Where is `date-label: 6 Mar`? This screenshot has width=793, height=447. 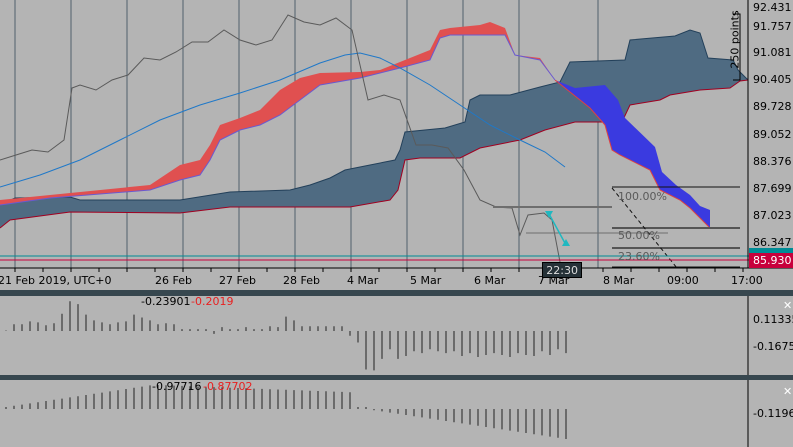
date-label: 6 Mar is located at coordinates (490, 280).